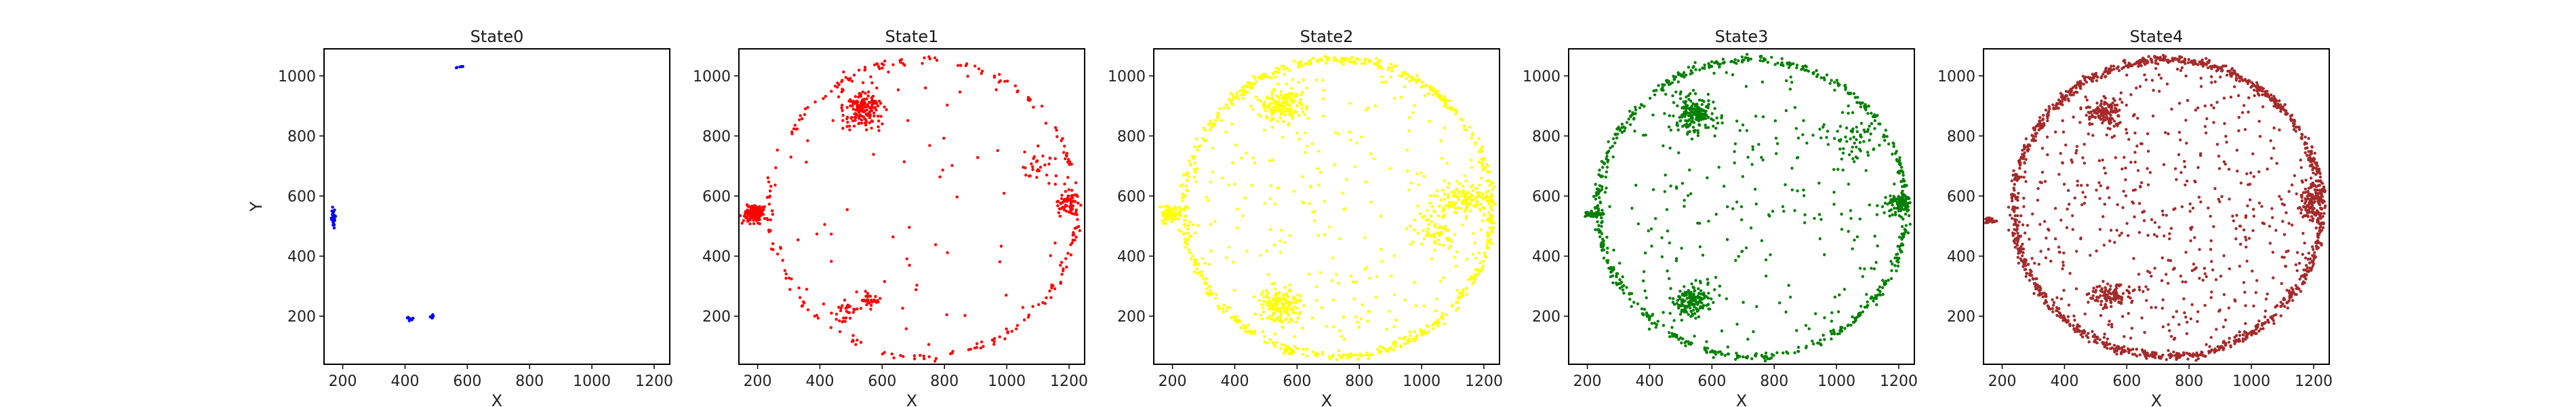 This screenshot has width=2576, height=407. Describe the element at coordinates (1327, 36) in the screenshot. I see `subplot-title: State2` at that location.